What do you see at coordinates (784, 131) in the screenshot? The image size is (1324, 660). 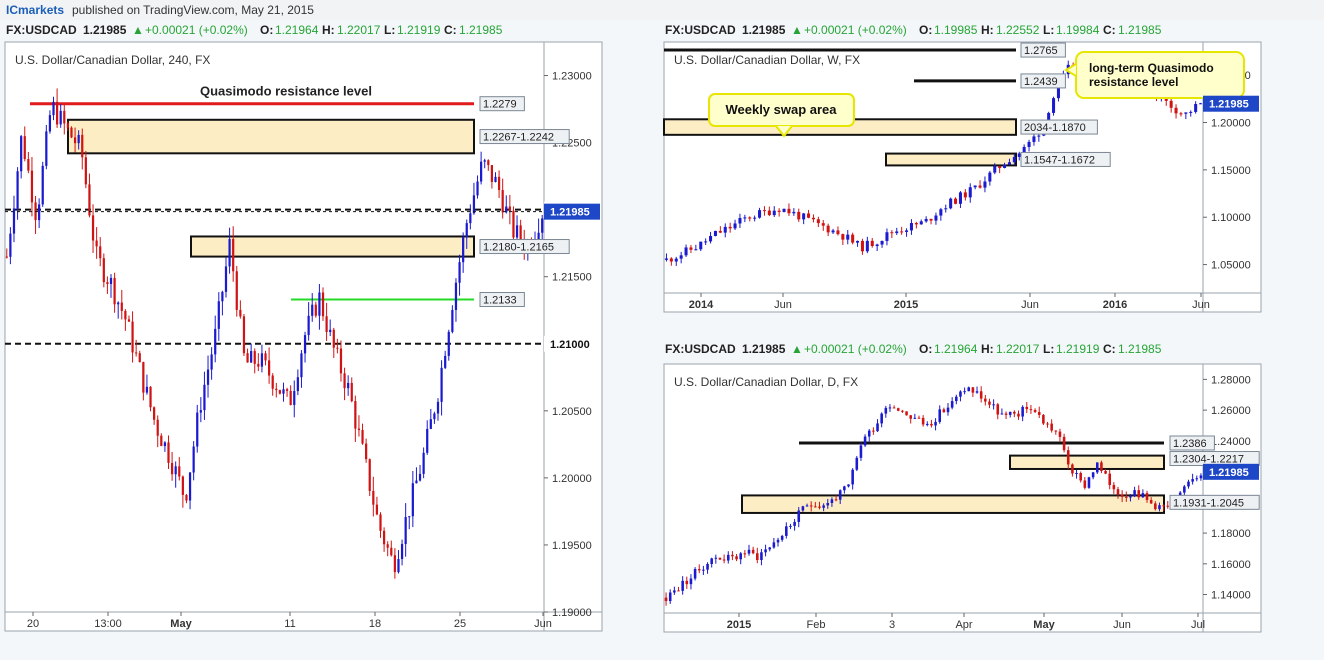 I see `swap-callout-pointer` at bounding box center [784, 131].